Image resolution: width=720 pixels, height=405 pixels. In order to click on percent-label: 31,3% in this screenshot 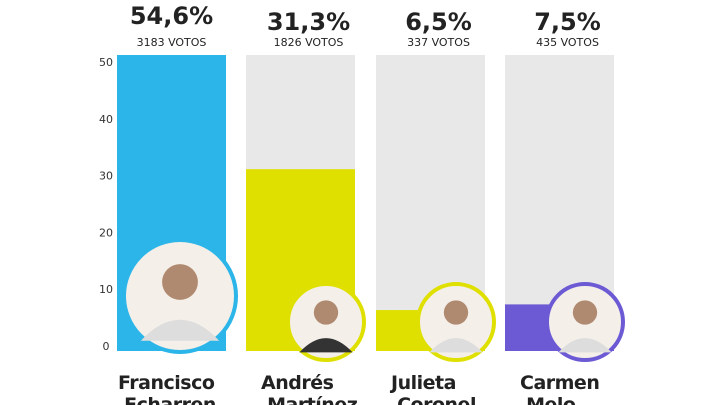, I will do `click(308, 22)`.